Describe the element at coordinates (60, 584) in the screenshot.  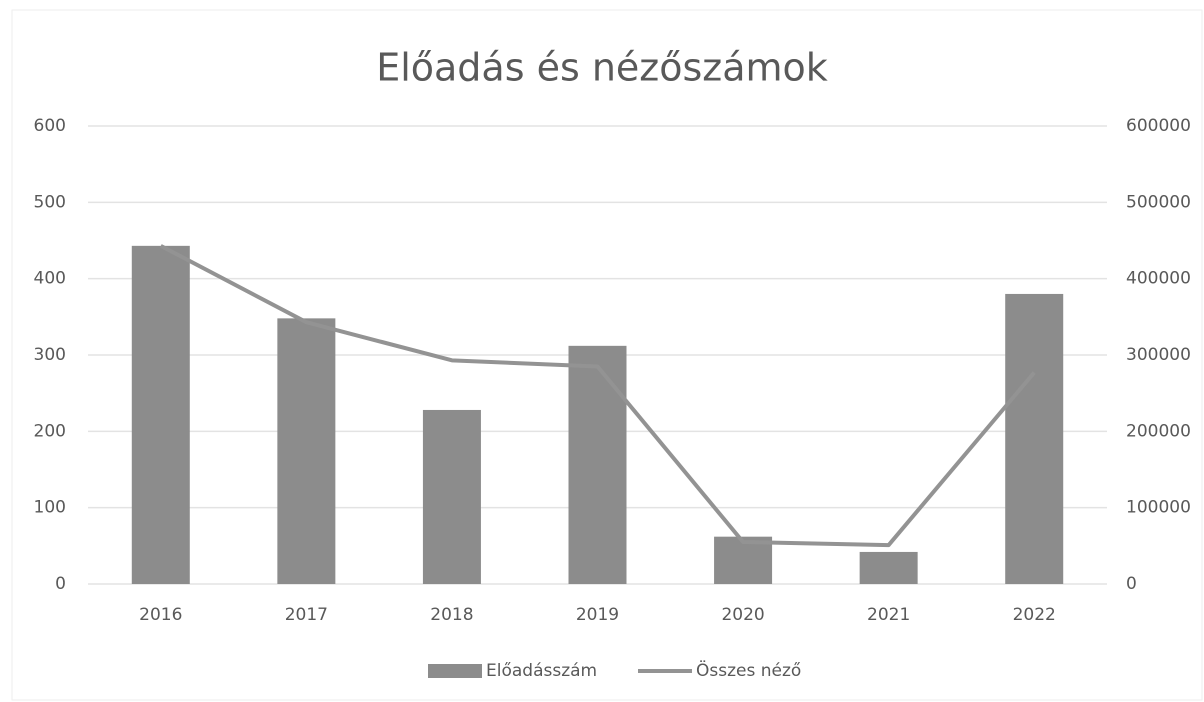
I see `y-tick-label: 0` at that location.